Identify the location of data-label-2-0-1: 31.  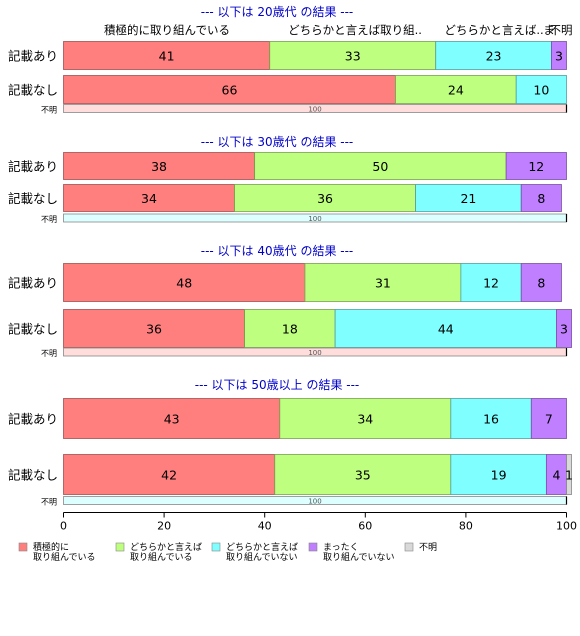
(383, 283).